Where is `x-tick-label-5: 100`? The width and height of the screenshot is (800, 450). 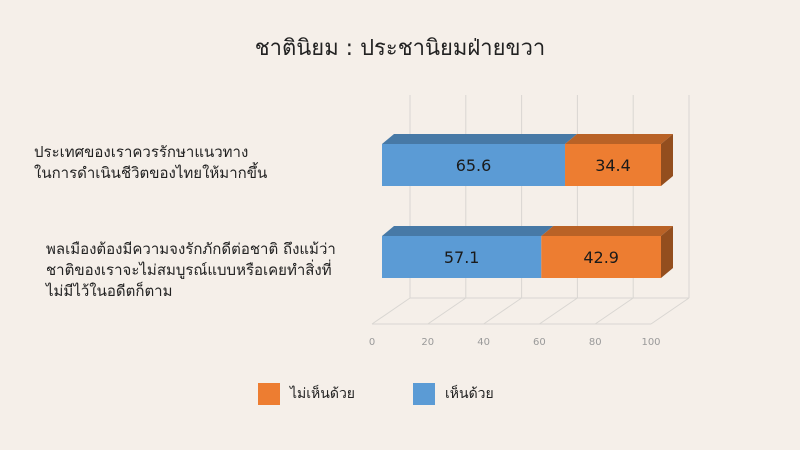
x-tick-label-5: 100 is located at coordinates (650, 342).